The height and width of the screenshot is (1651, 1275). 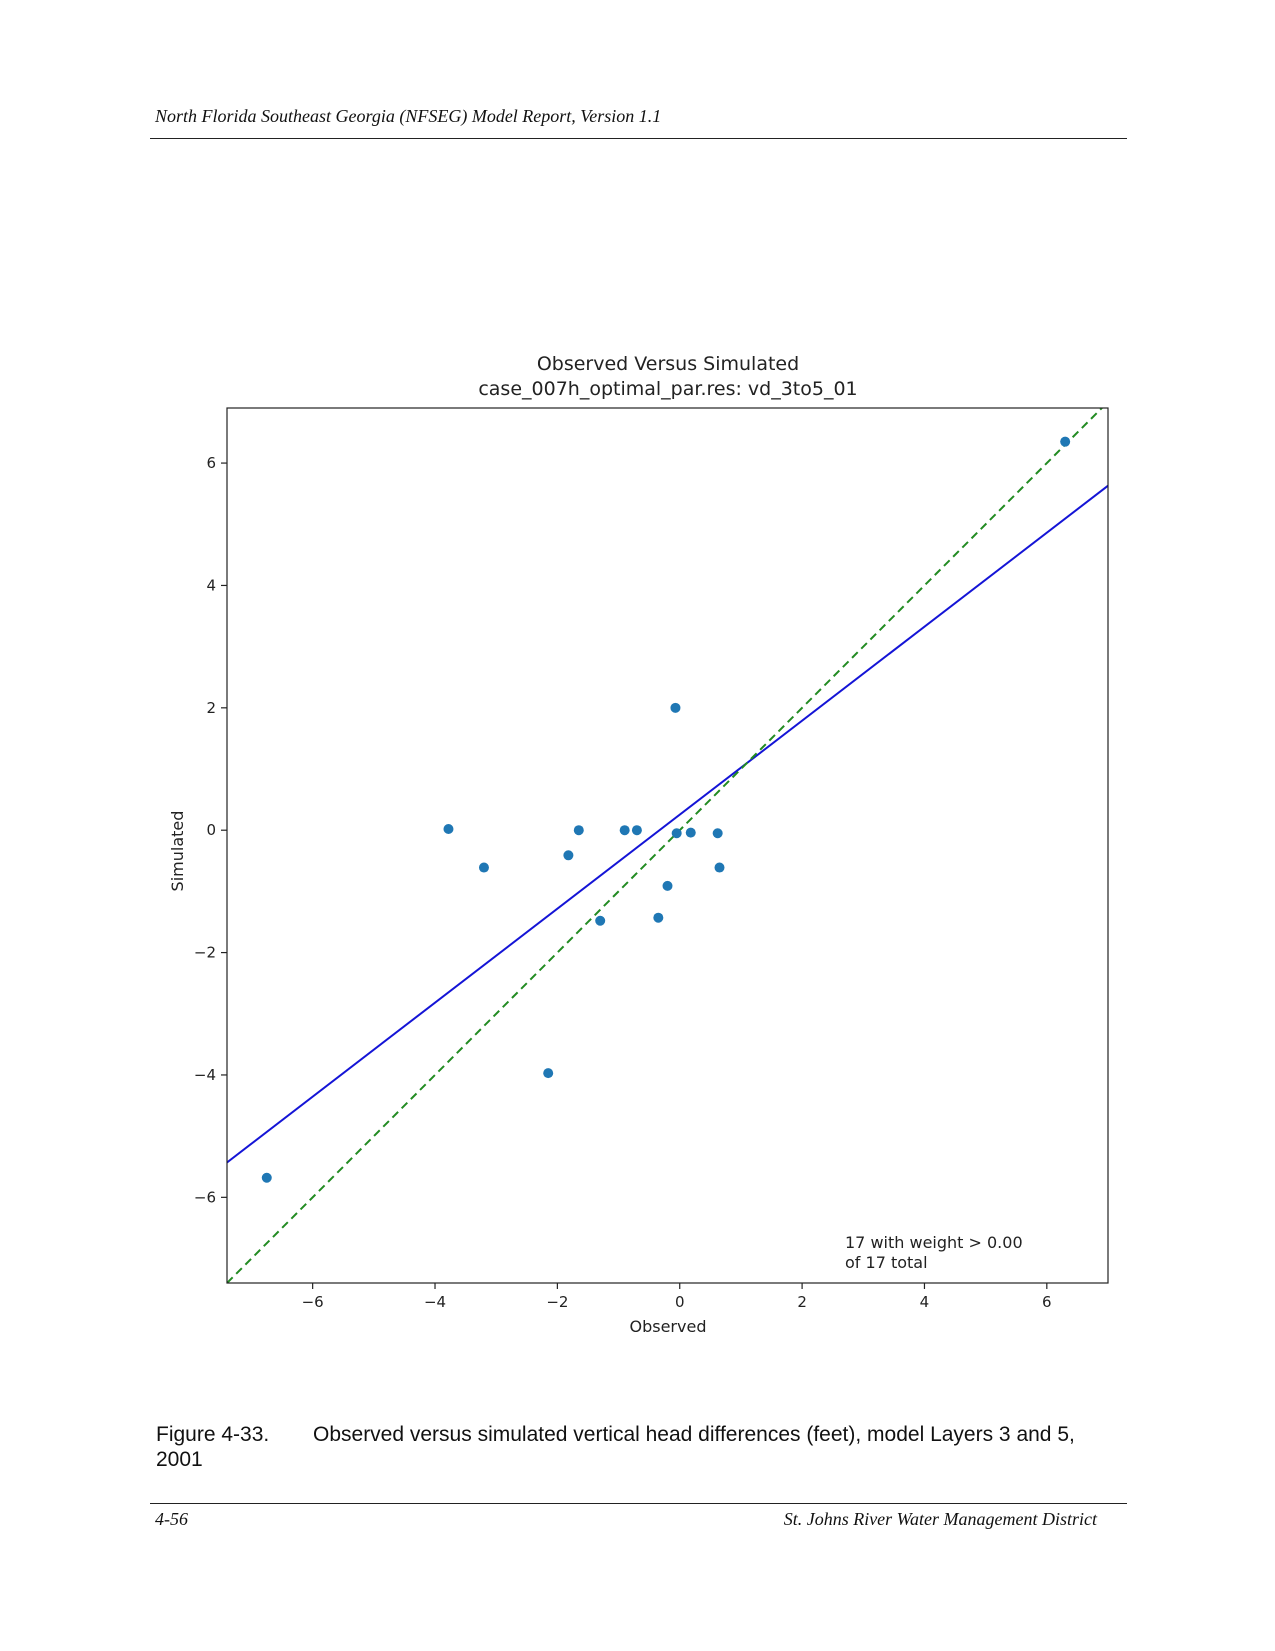 What do you see at coordinates (211, 708) in the screenshot?
I see `y-tick-label: 2` at bounding box center [211, 708].